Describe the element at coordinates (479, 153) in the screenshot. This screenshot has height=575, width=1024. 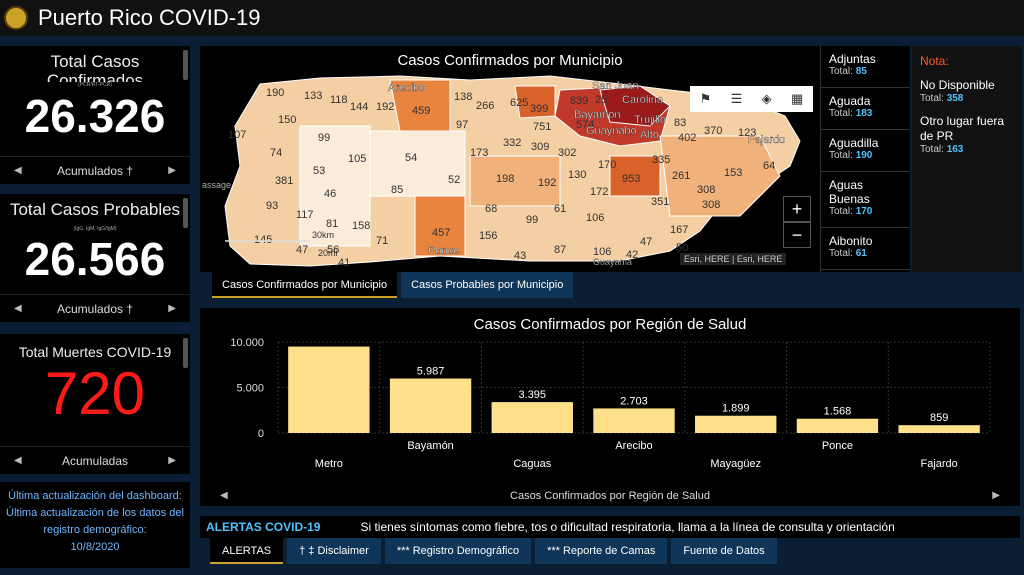
I see `map-number: 173` at that location.